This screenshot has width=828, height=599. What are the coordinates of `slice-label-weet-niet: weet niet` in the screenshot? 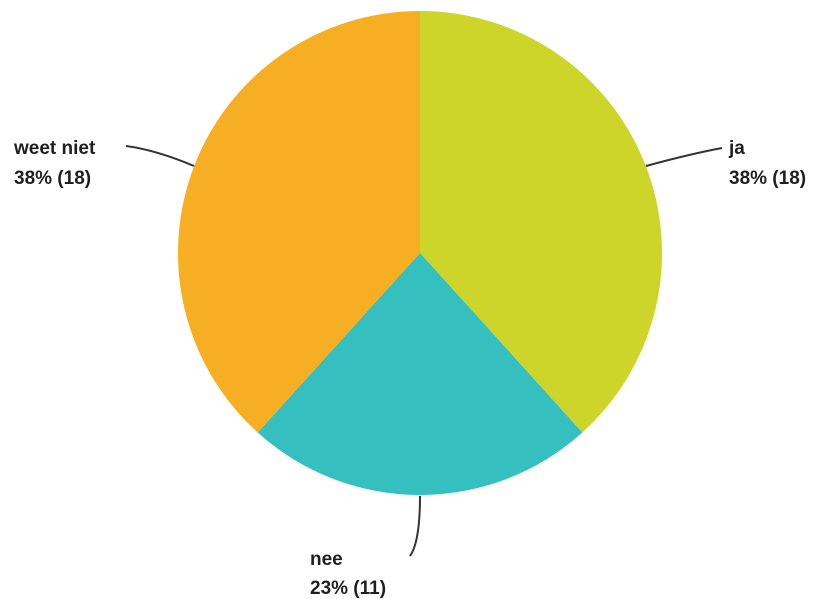 It's located at (54, 148).